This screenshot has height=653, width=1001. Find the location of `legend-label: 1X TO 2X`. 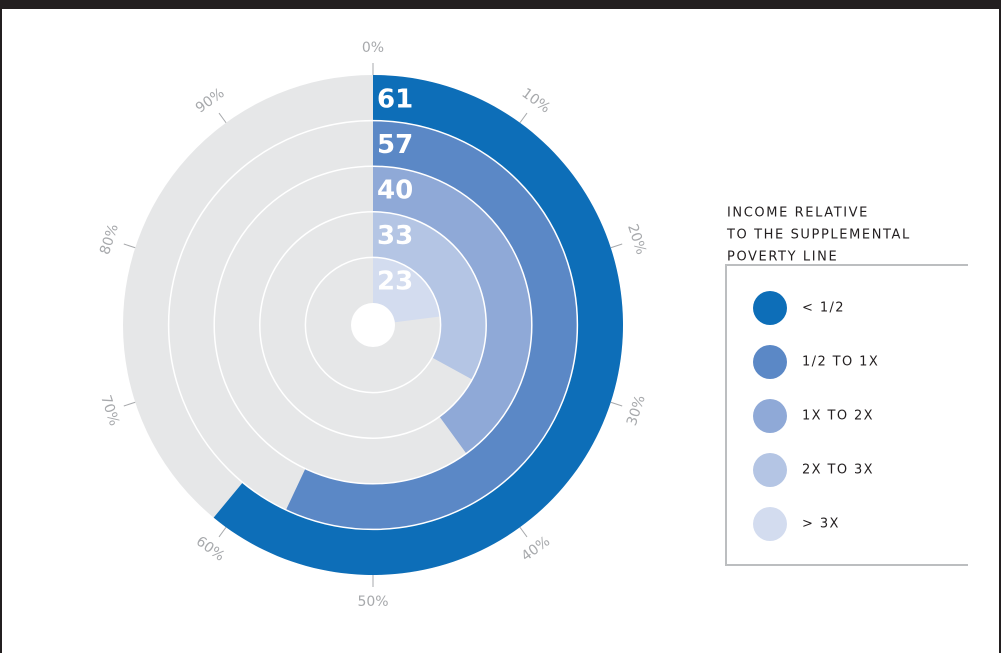

legend-label: 1X TO 2X is located at coordinates (838, 416).